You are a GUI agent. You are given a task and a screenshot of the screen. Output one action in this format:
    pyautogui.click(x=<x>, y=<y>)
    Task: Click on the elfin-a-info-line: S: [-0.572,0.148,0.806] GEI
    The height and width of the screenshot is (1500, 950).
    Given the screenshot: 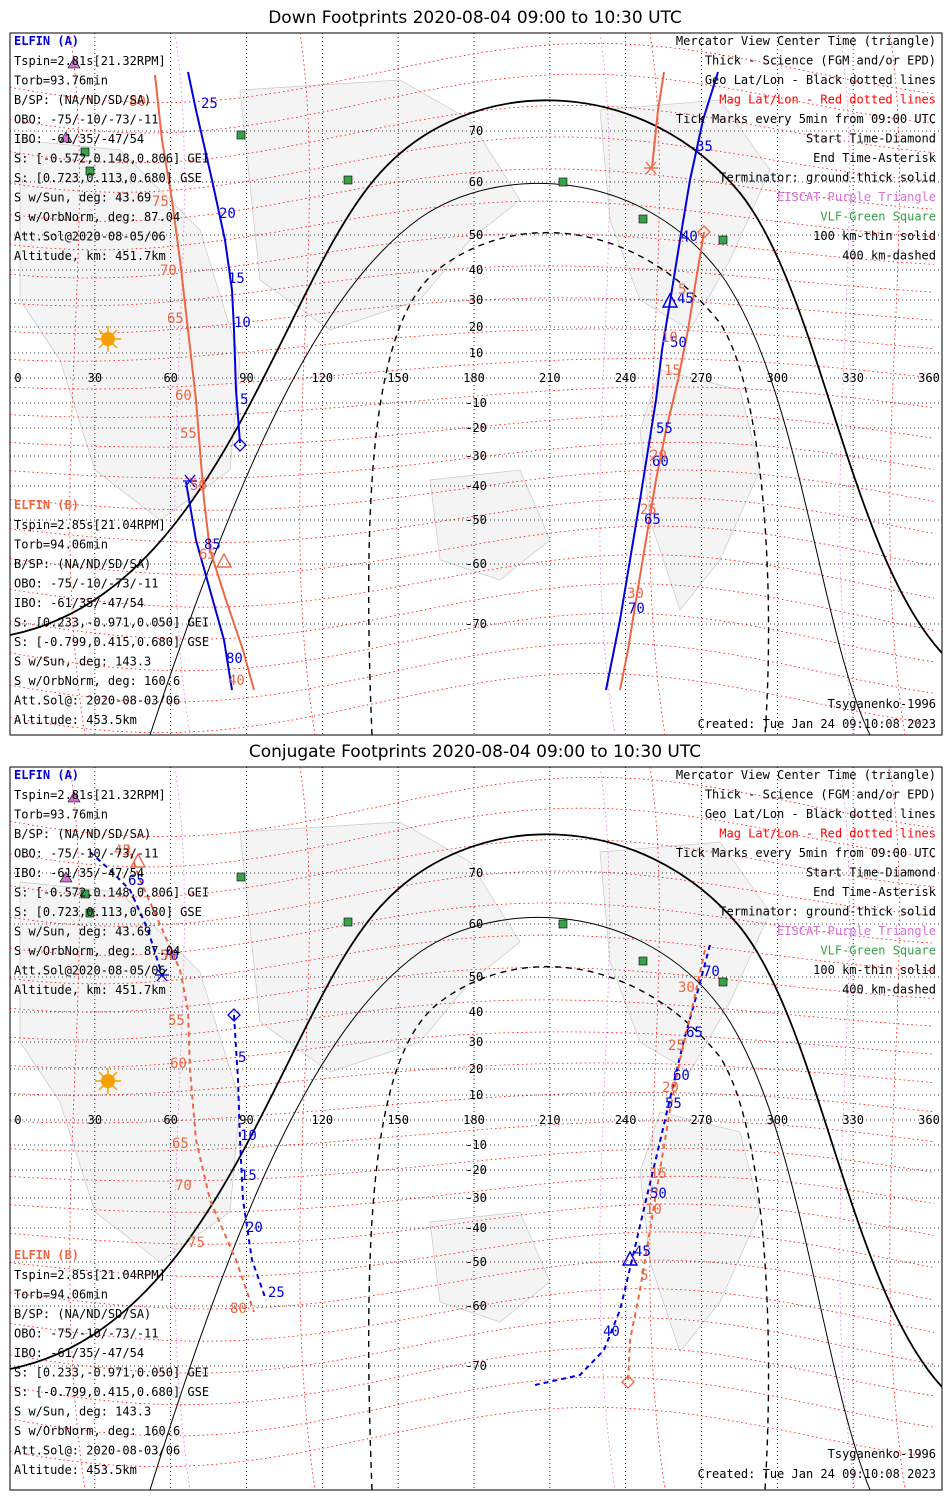 What is the action you would take?
    pyautogui.click(x=111, y=159)
    